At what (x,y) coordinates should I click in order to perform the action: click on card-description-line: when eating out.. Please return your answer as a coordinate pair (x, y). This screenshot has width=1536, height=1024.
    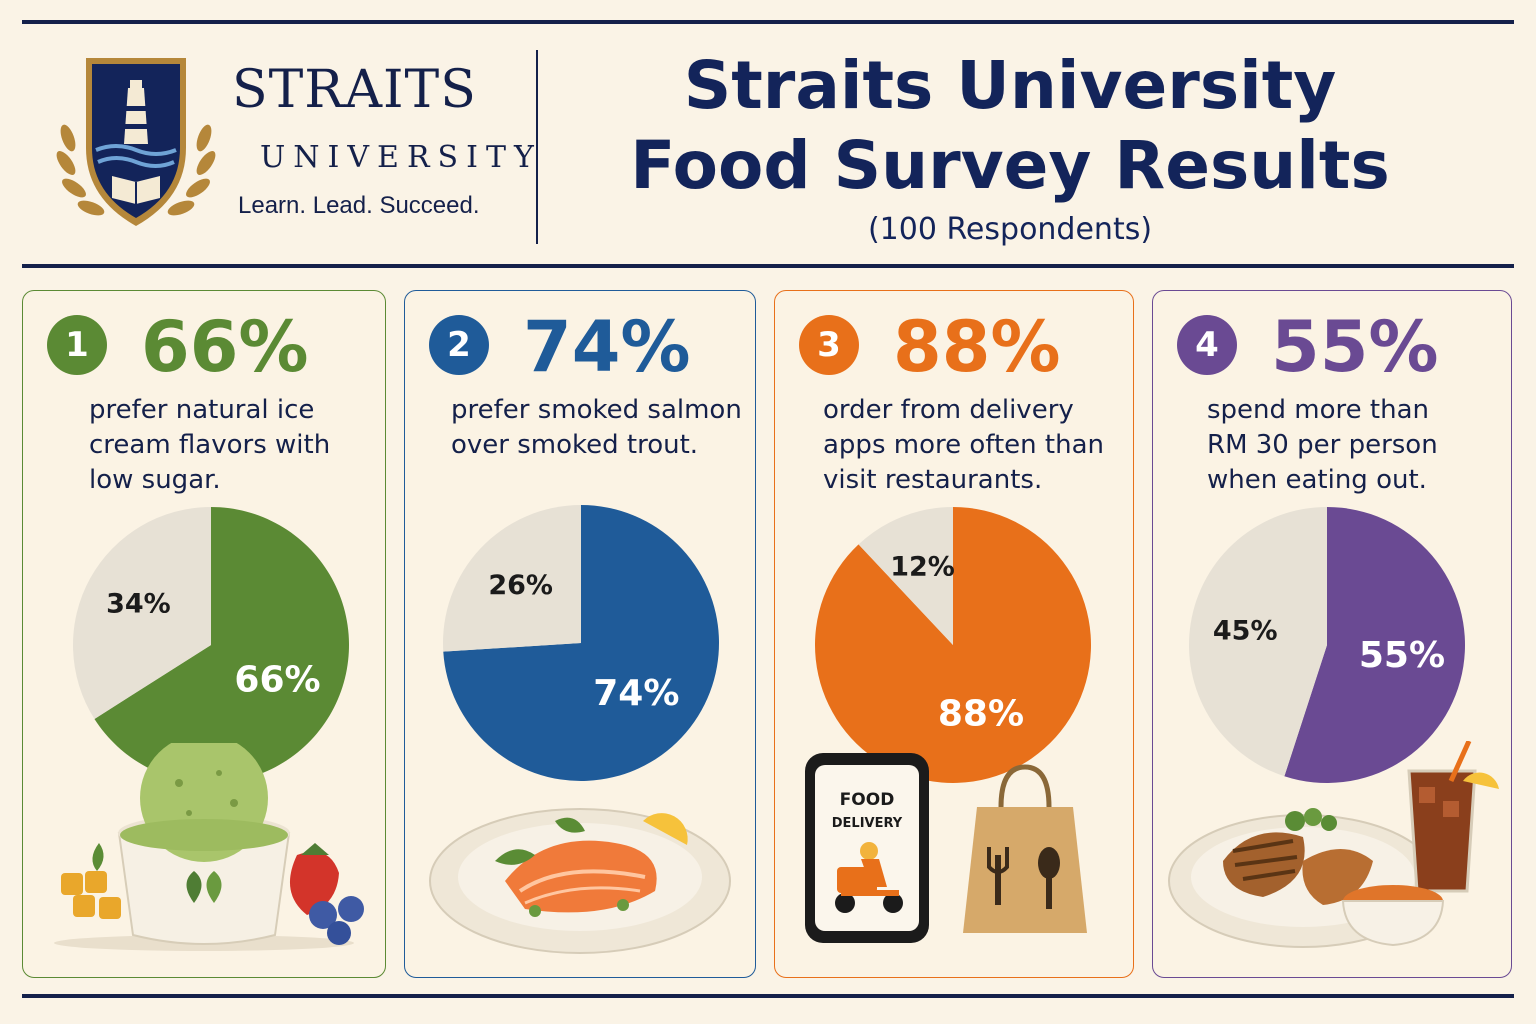
    Looking at the image, I should click on (1317, 480).